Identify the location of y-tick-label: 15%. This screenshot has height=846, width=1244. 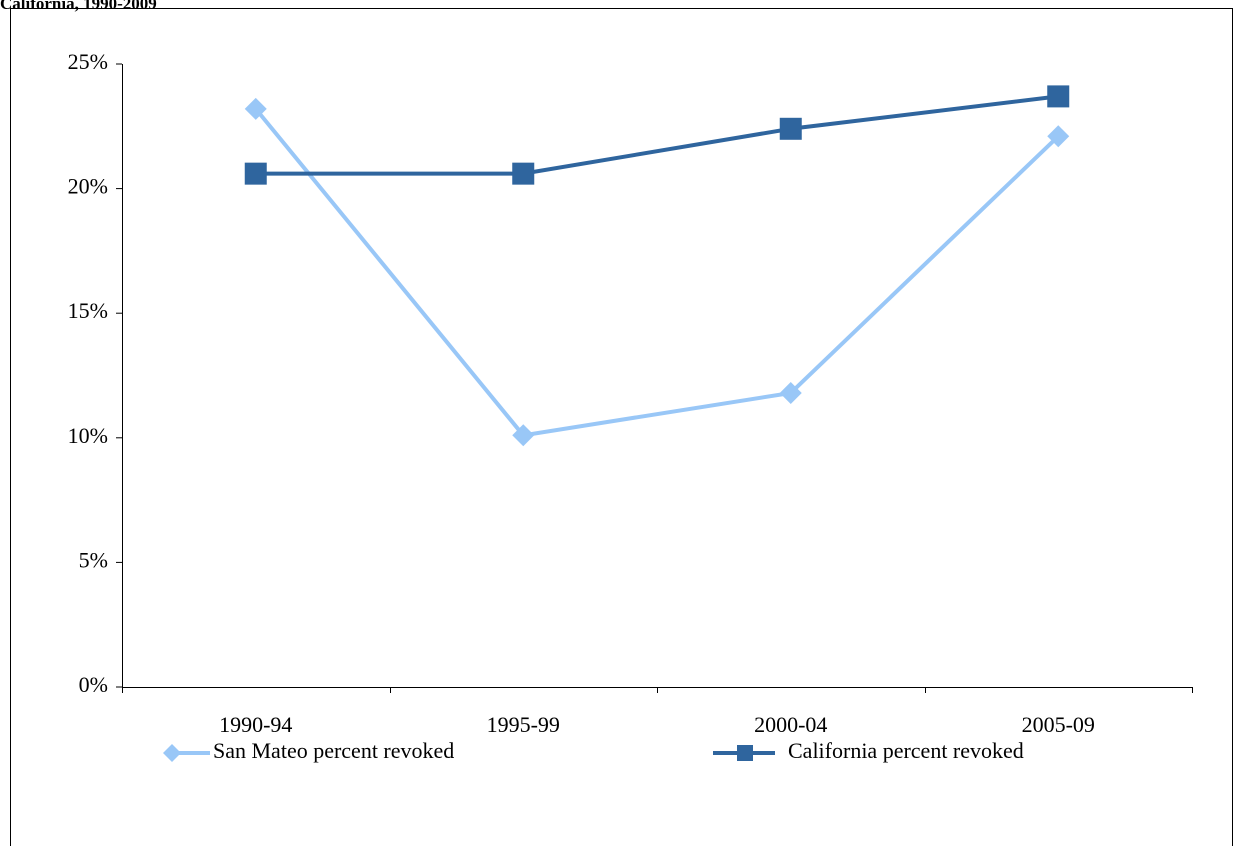
(88, 310).